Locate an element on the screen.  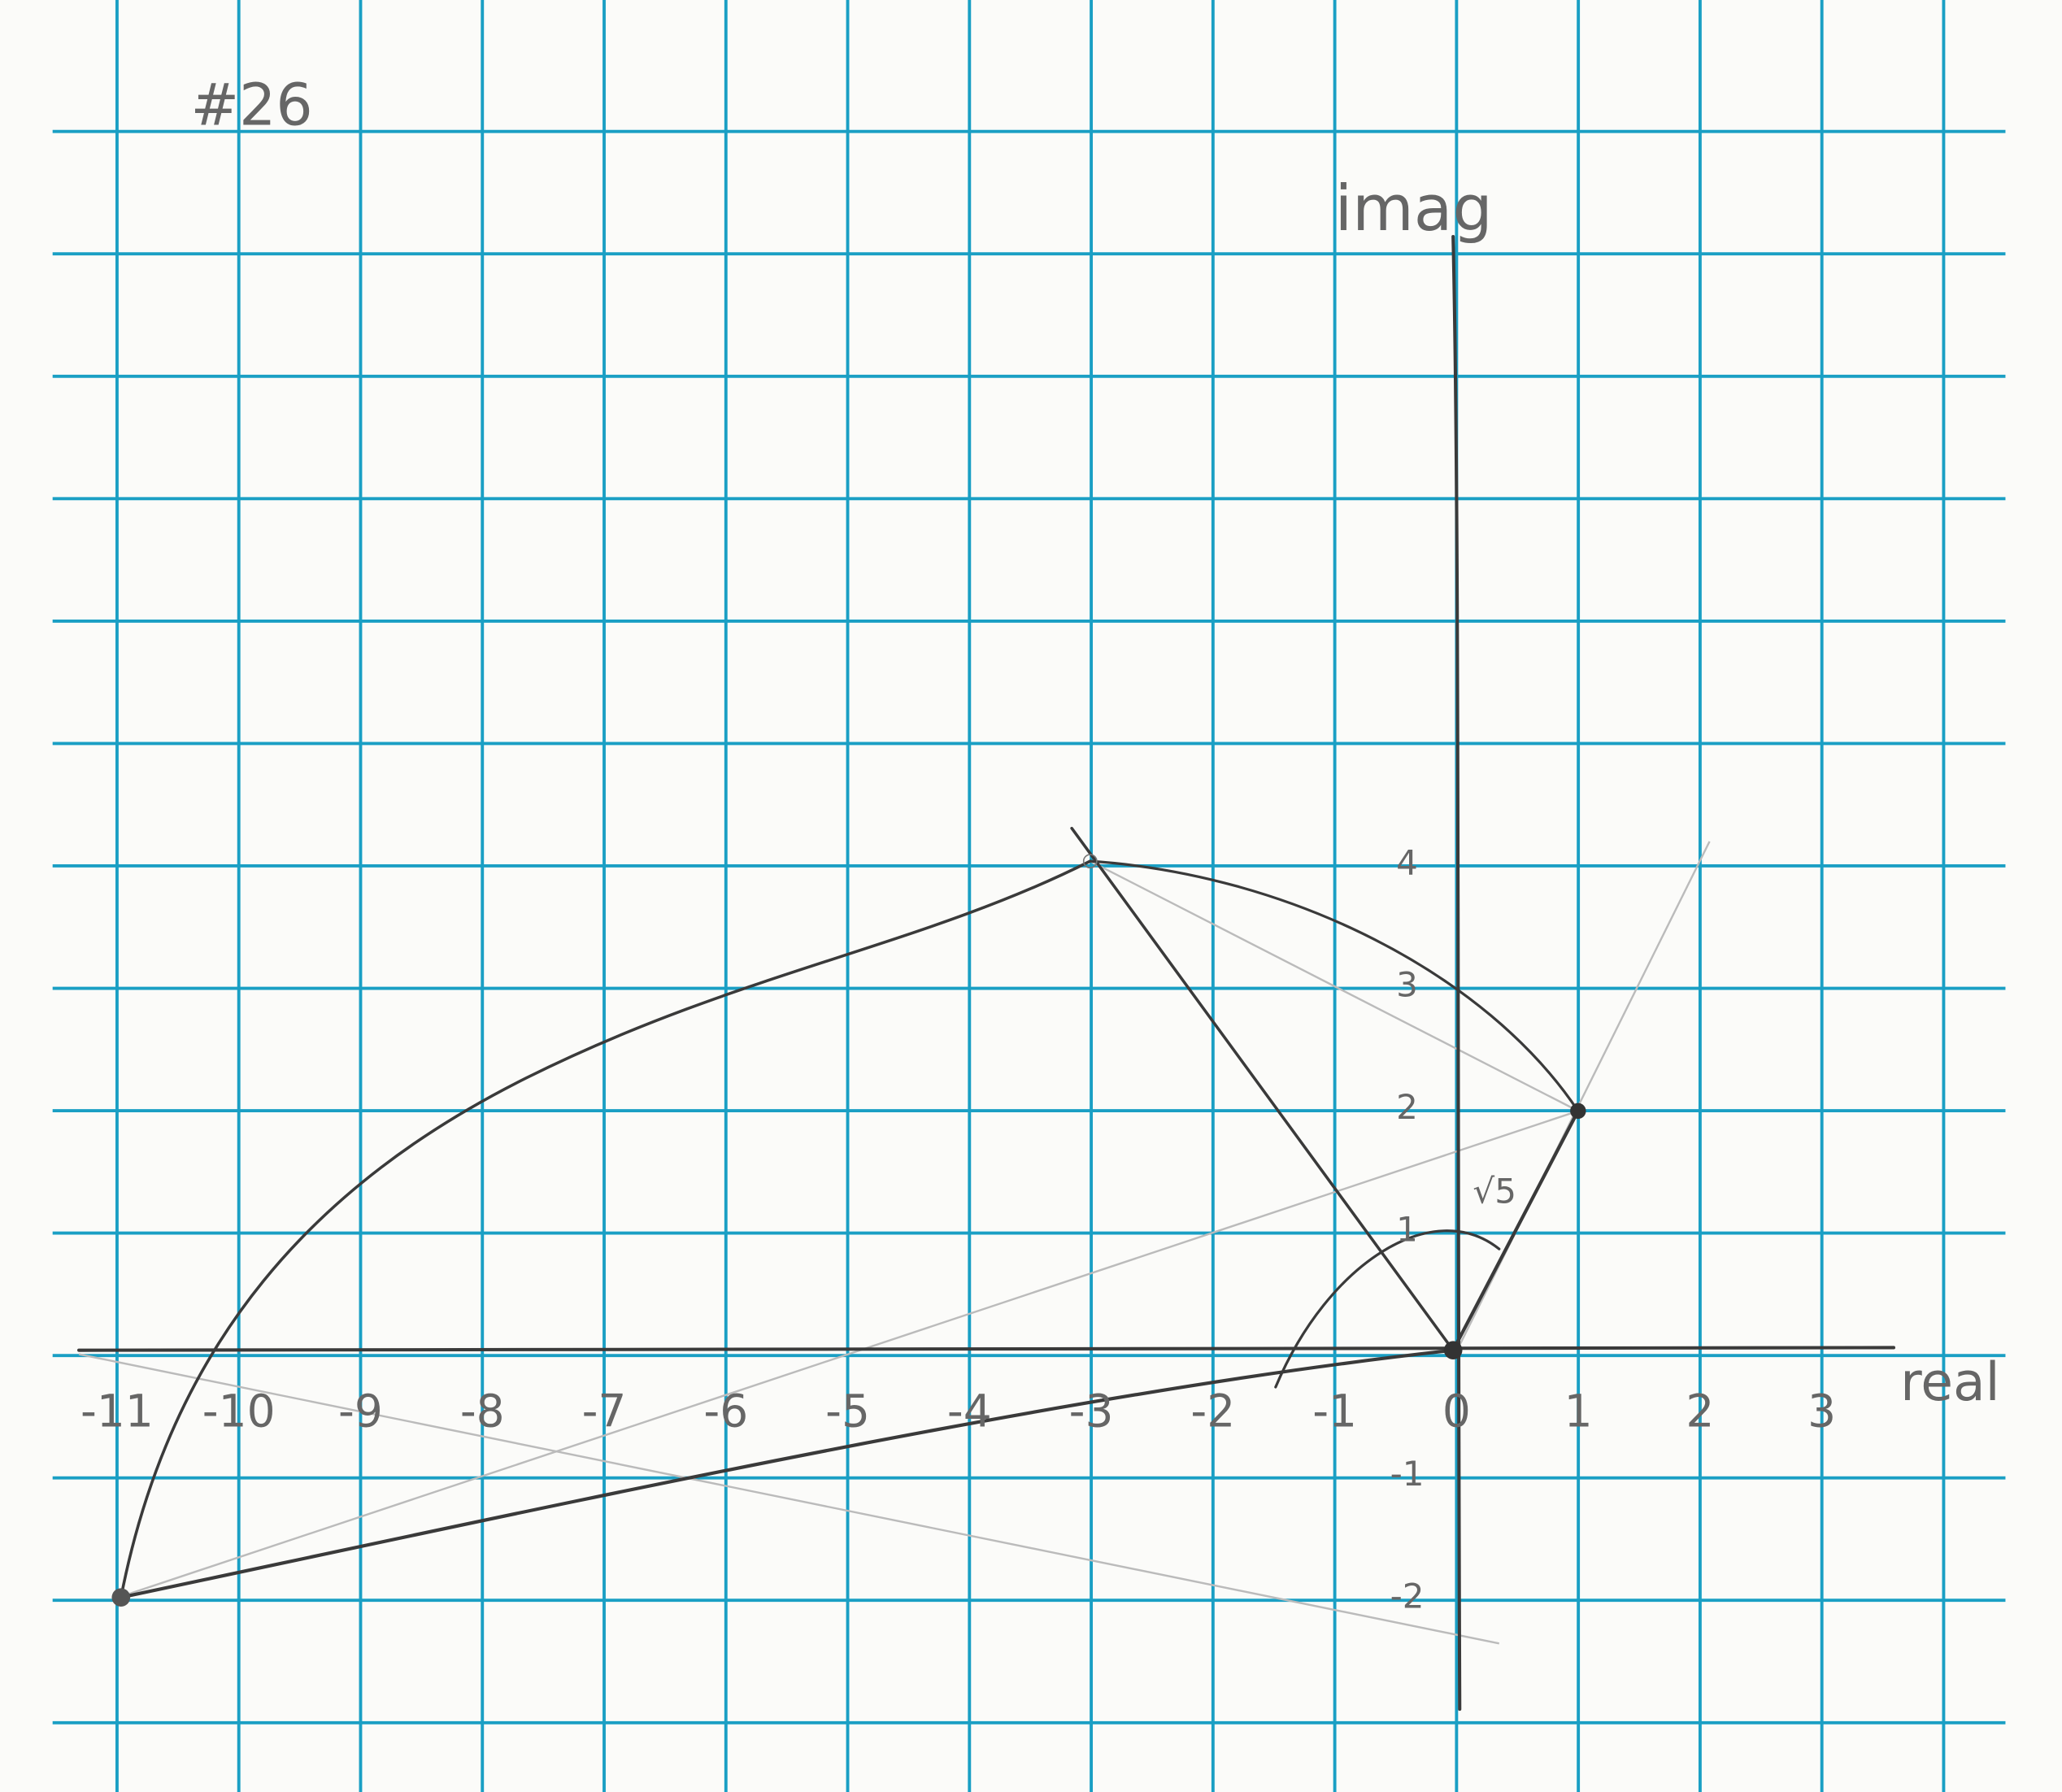
real-tick-label: -8 is located at coordinates (482, 1411).